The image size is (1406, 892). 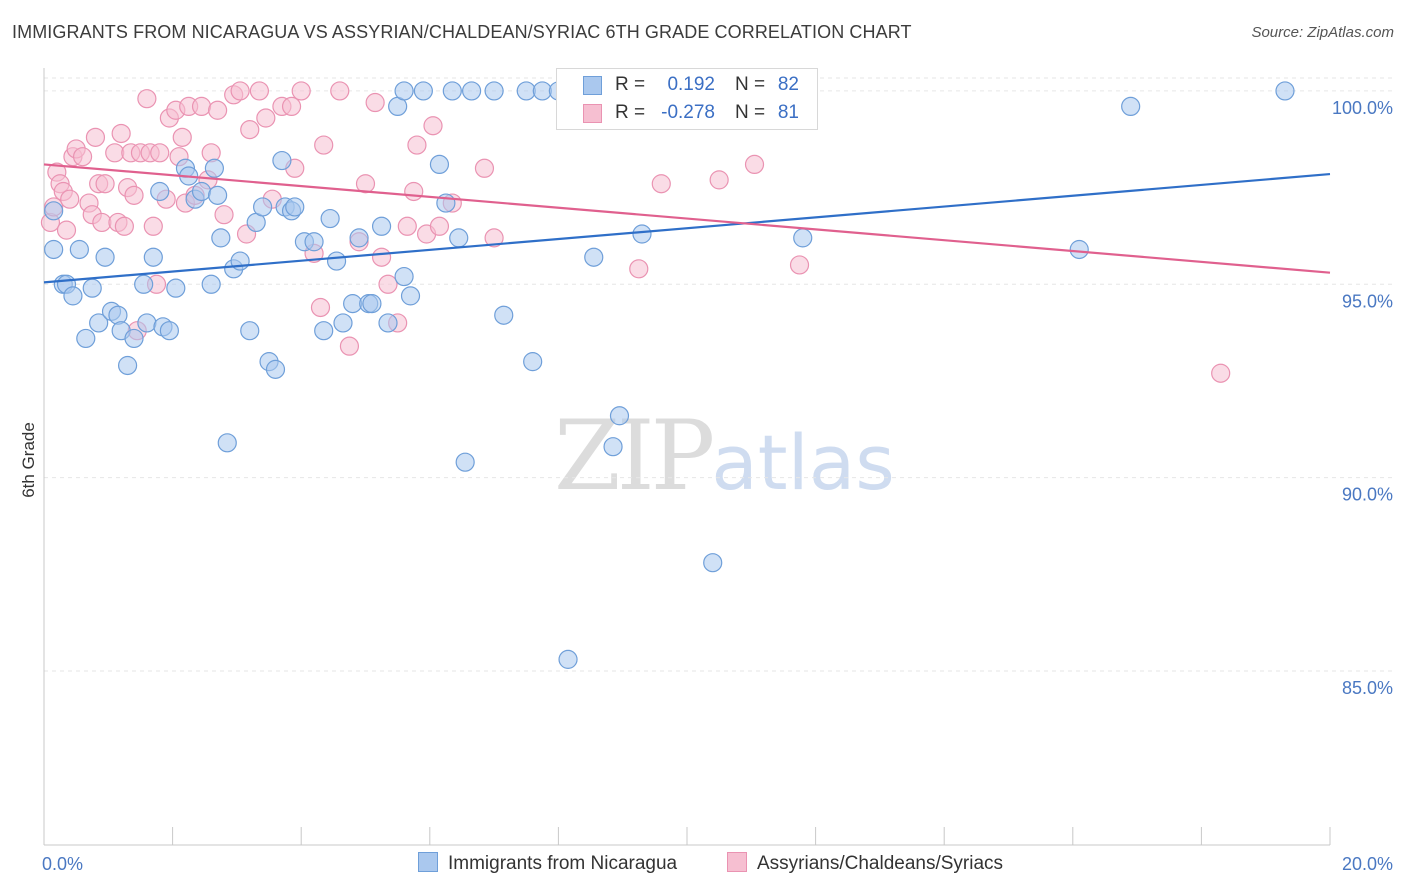 I want to click on y-tick-label: 90.0%, so click(x=1367, y=495).